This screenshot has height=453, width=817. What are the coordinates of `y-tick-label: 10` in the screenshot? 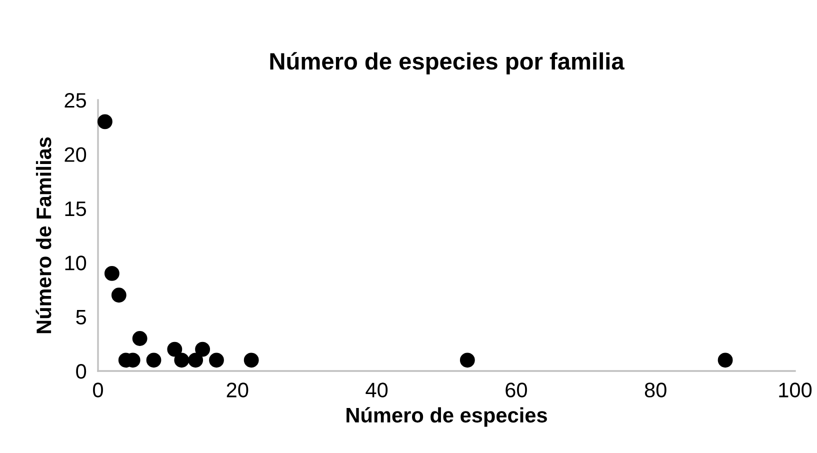 It's located at (75, 263).